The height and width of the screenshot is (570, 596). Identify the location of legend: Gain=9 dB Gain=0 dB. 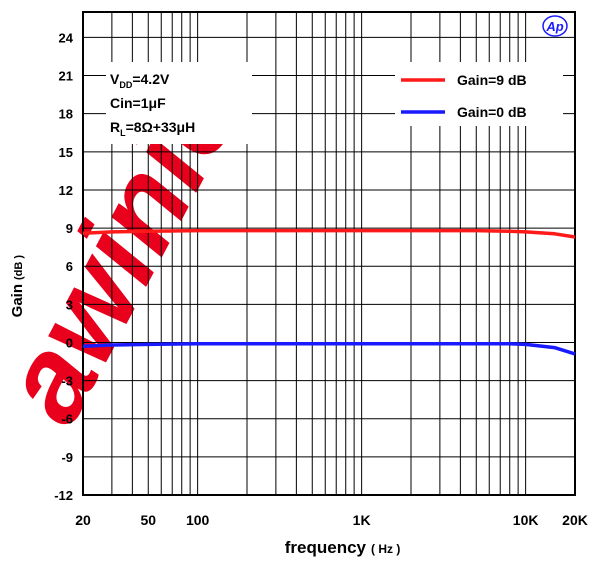
(479, 94).